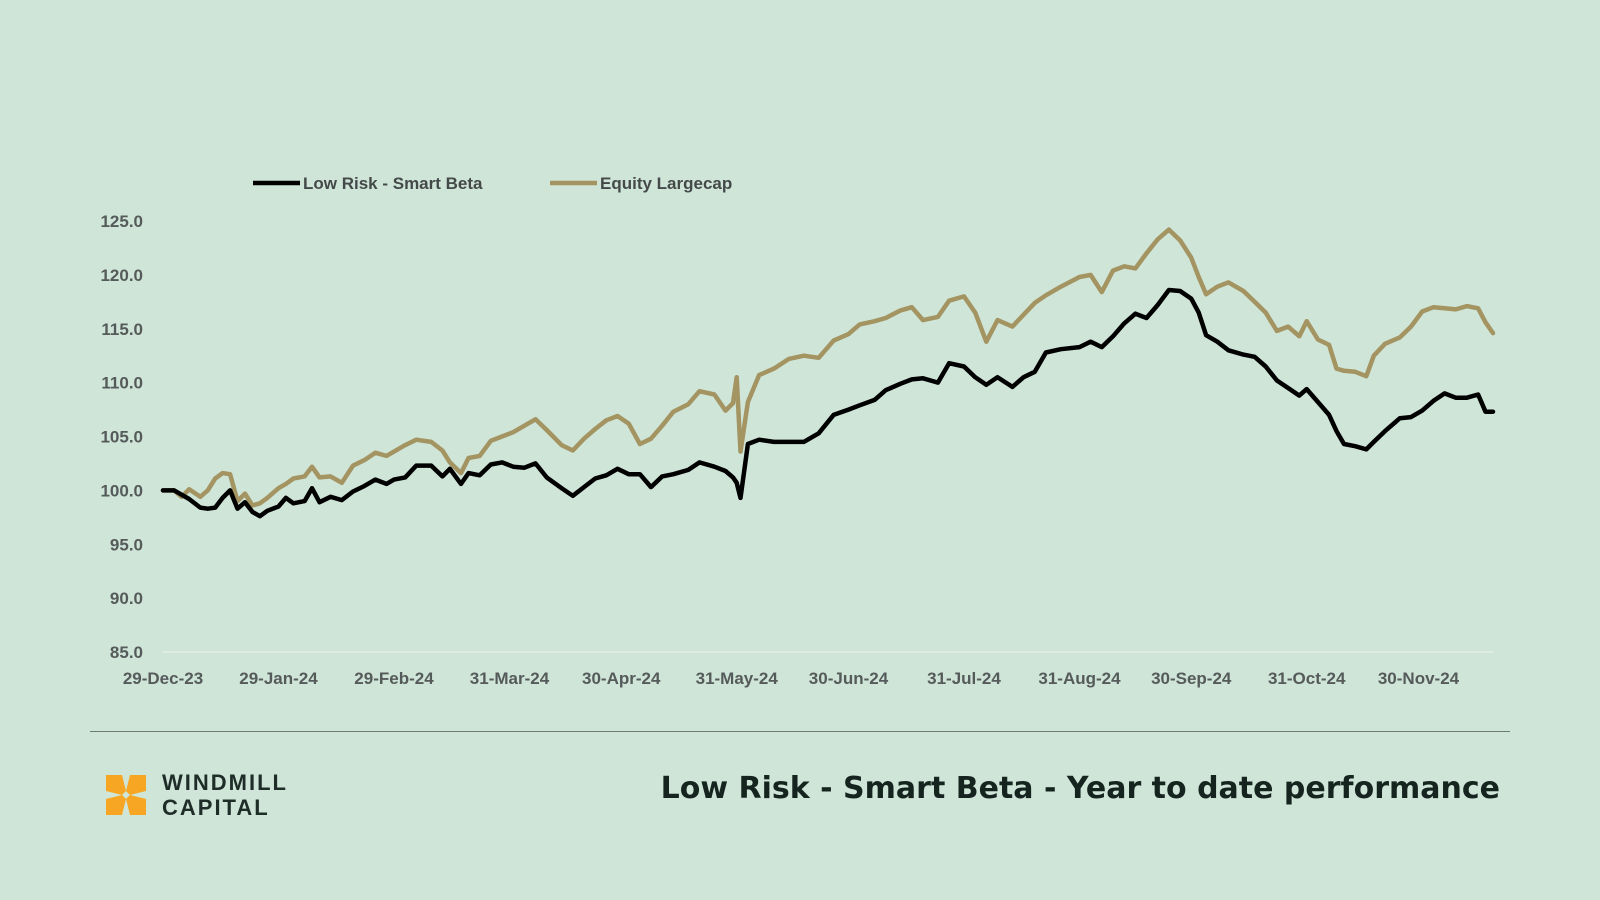 This screenshot has height=900, width=1600. Describe the element at coordinates (492, 183) in the screenshot. I see `legend: Low Risk - Smart Beta Equity Largecap` at that location.